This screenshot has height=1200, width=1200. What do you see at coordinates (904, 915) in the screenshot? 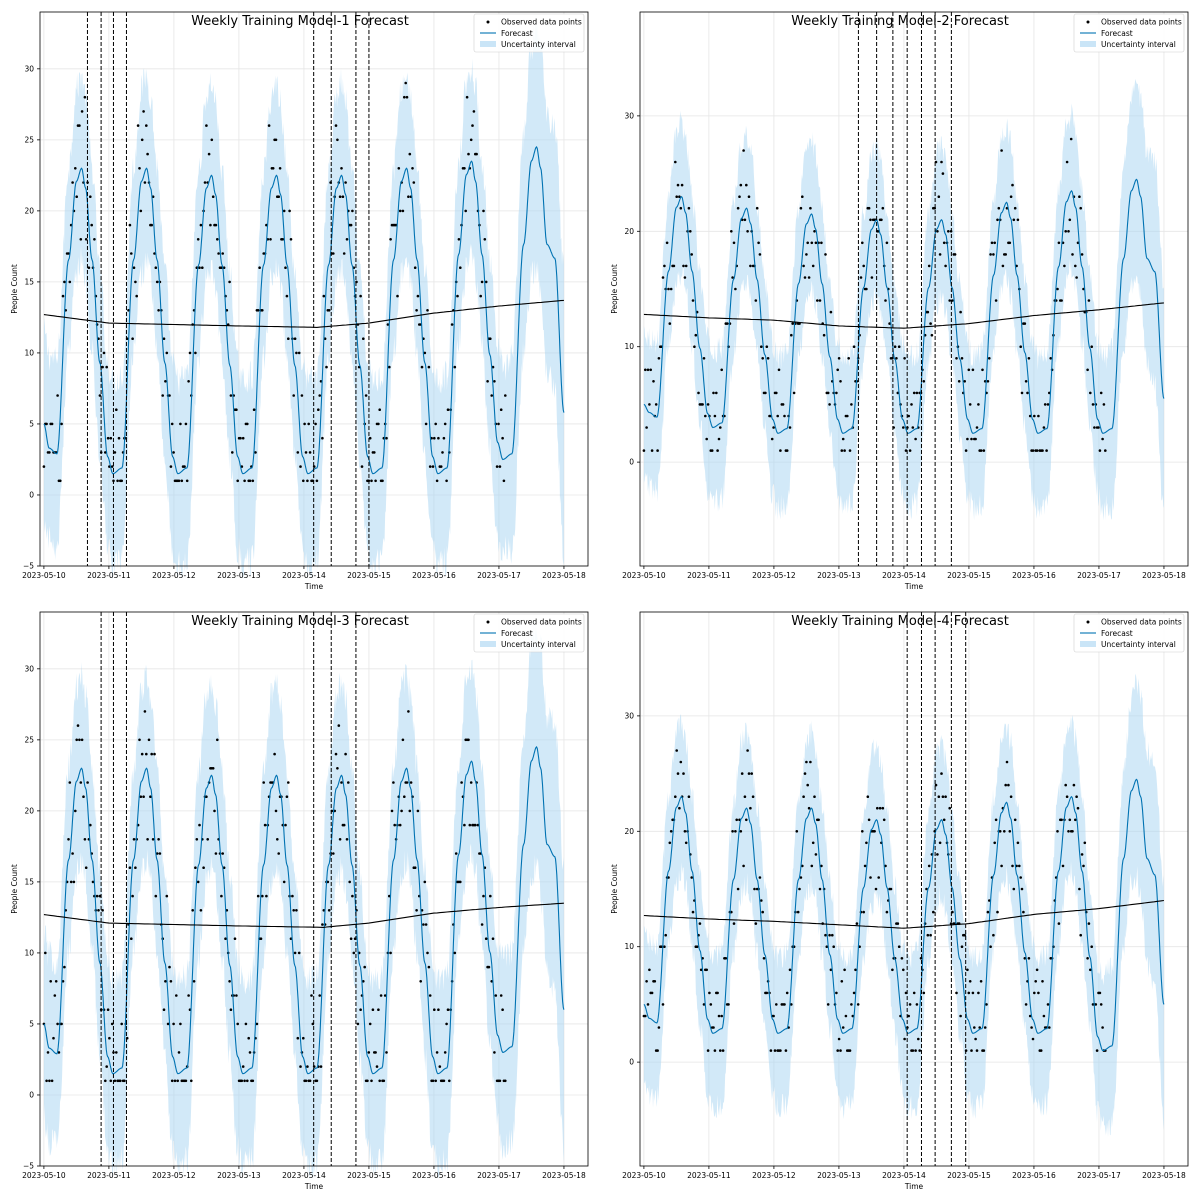
I see `forecast-line` at bounding box center [904, 915].